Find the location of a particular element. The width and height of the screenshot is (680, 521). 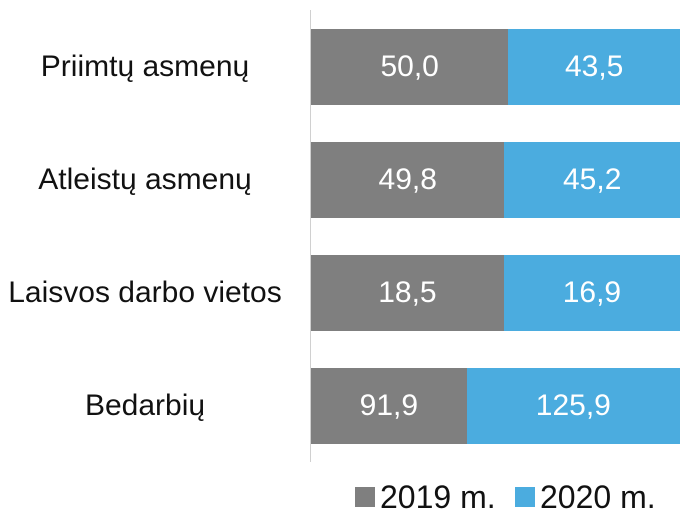

data-label: 18,5 is located at coordinates (407, 292).